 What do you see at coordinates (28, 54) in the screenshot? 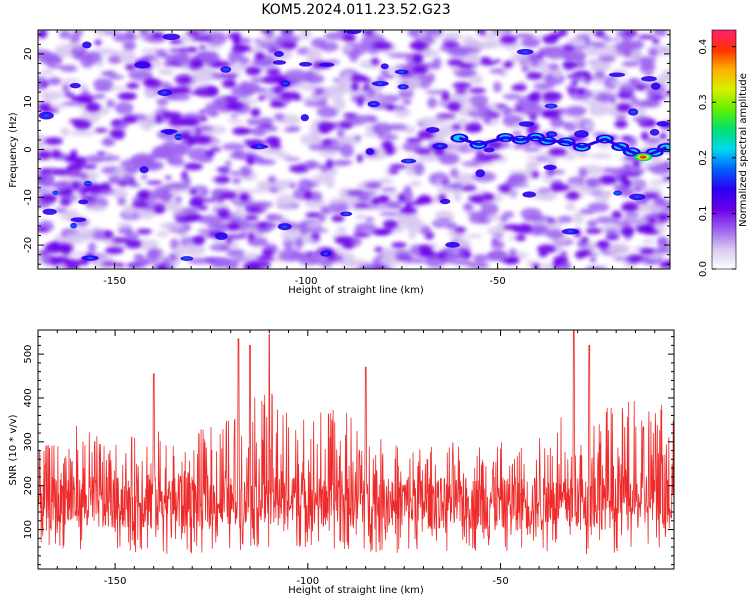
I see `y-tick-label: 20` at bounding box center [28, 54].